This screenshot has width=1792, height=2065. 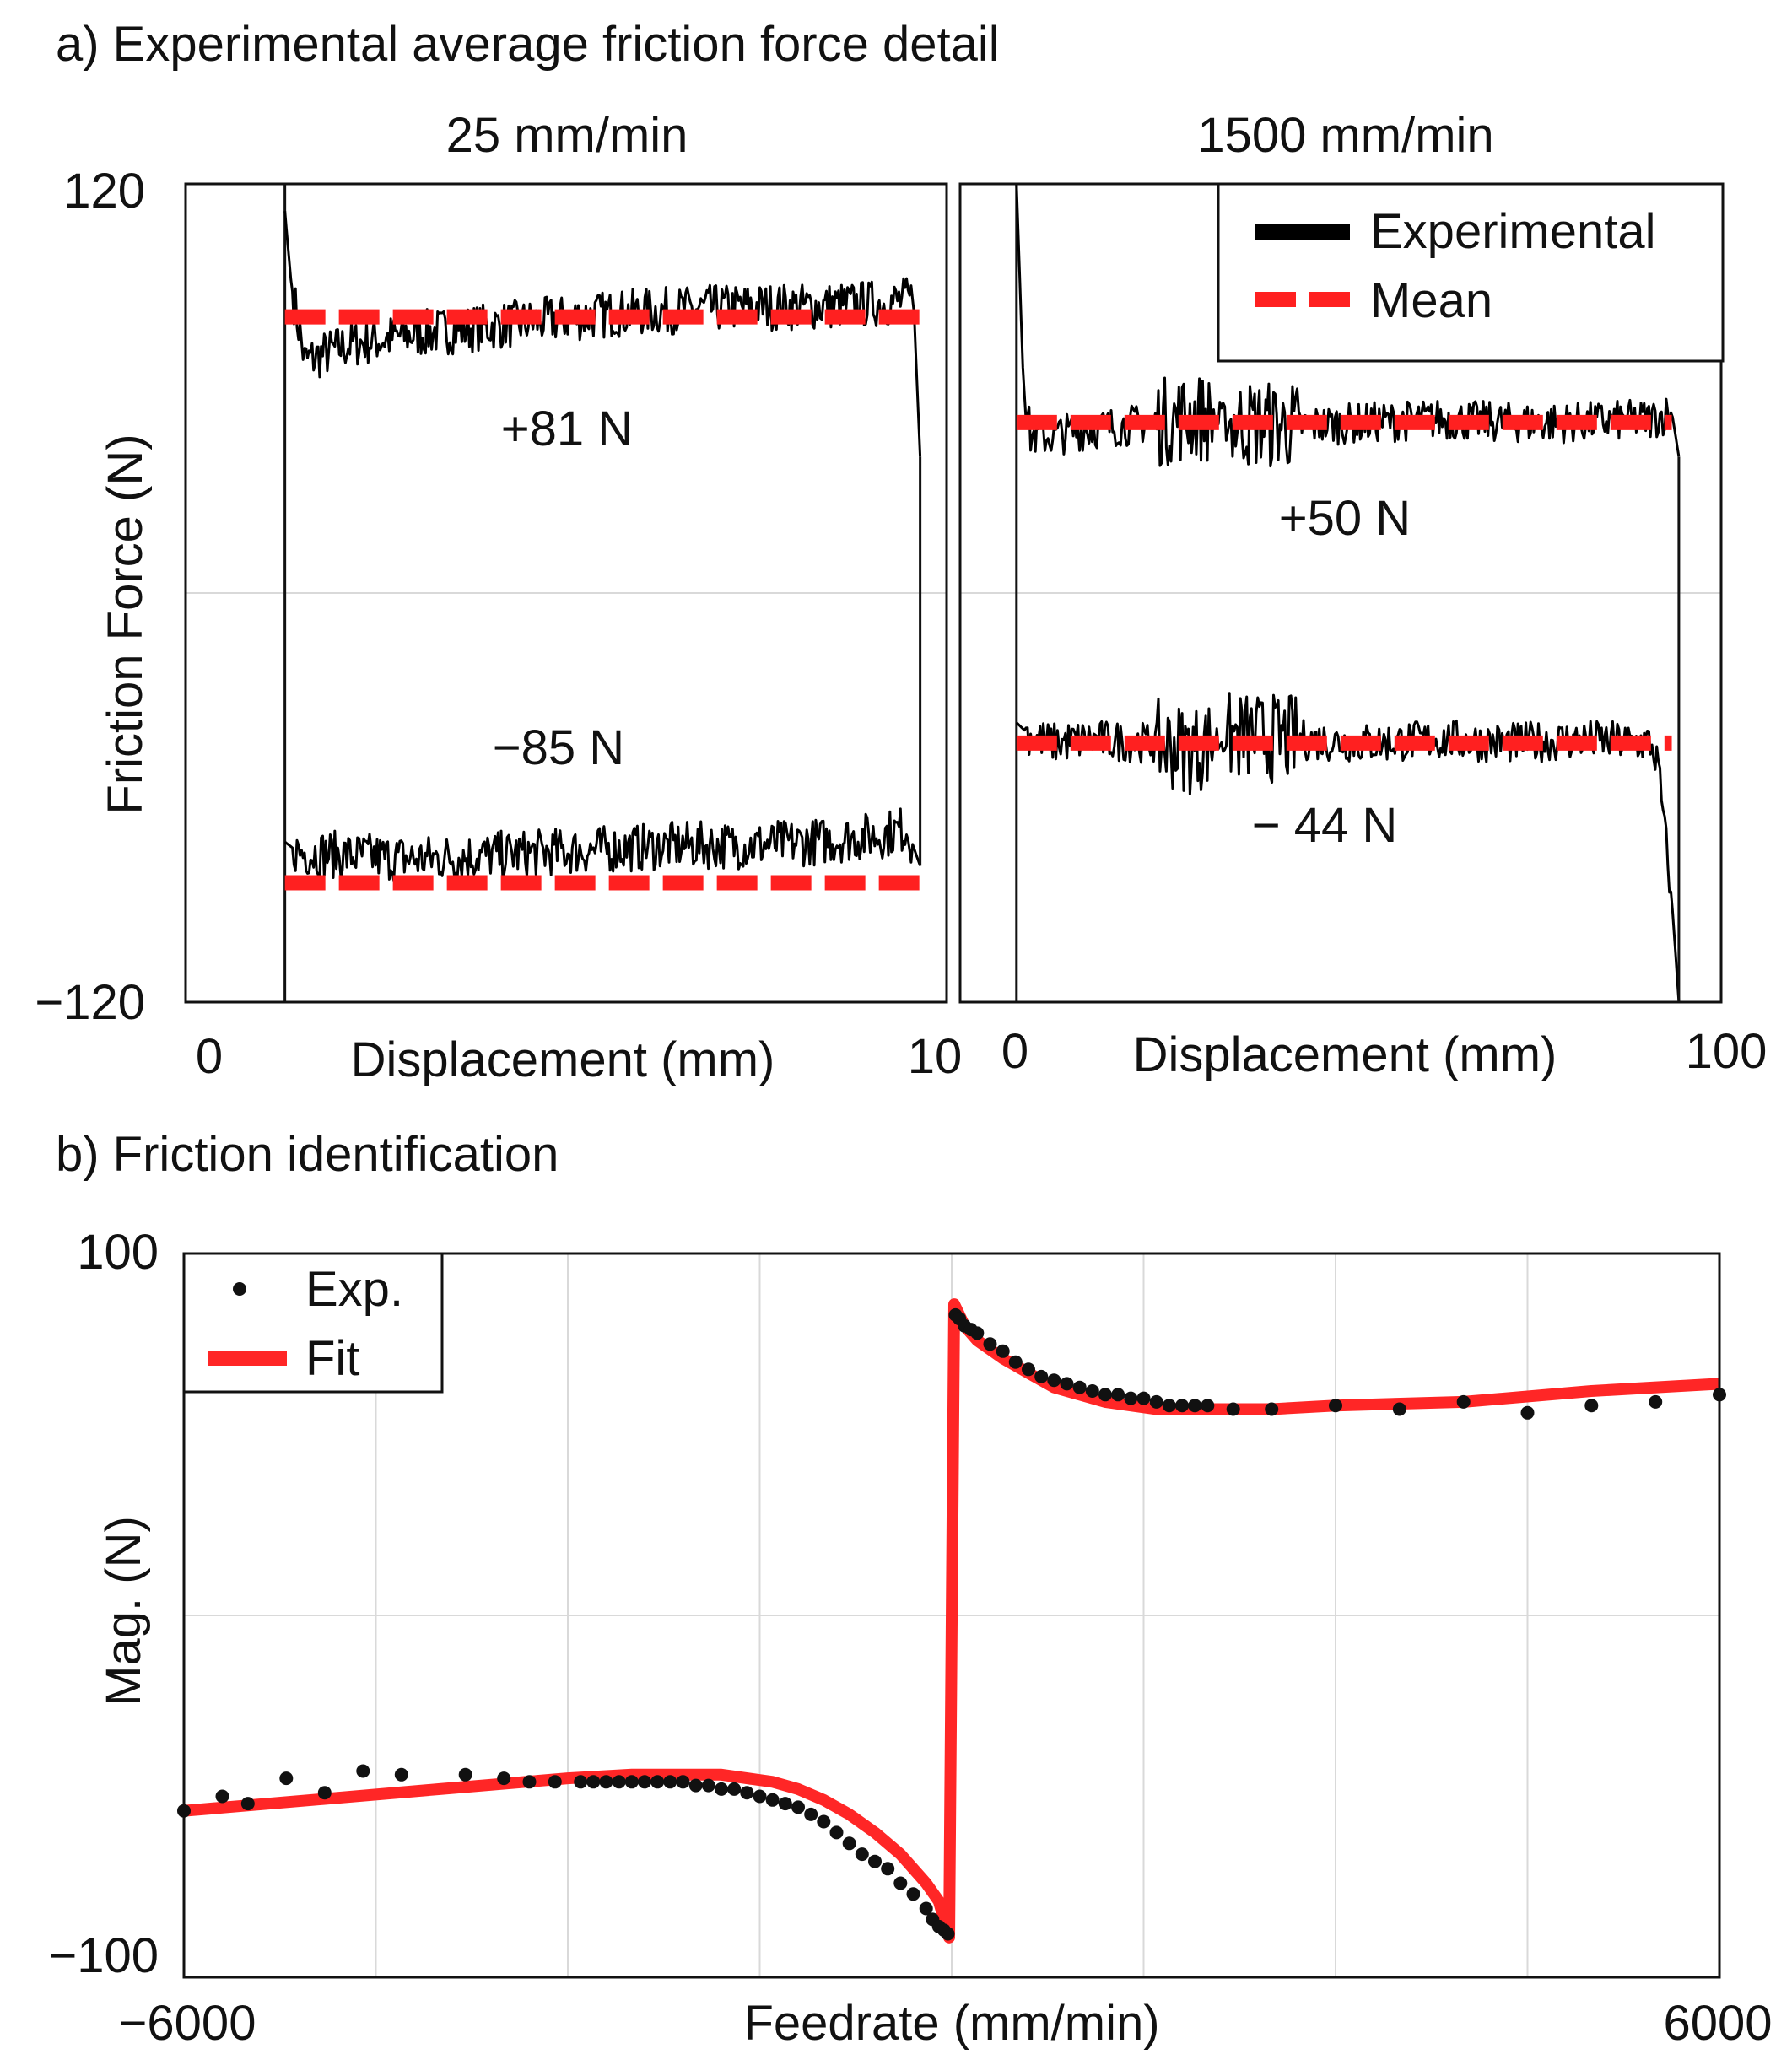 I want to click on legend-experimental-label: Experimental, so click(x=1513, y=231).